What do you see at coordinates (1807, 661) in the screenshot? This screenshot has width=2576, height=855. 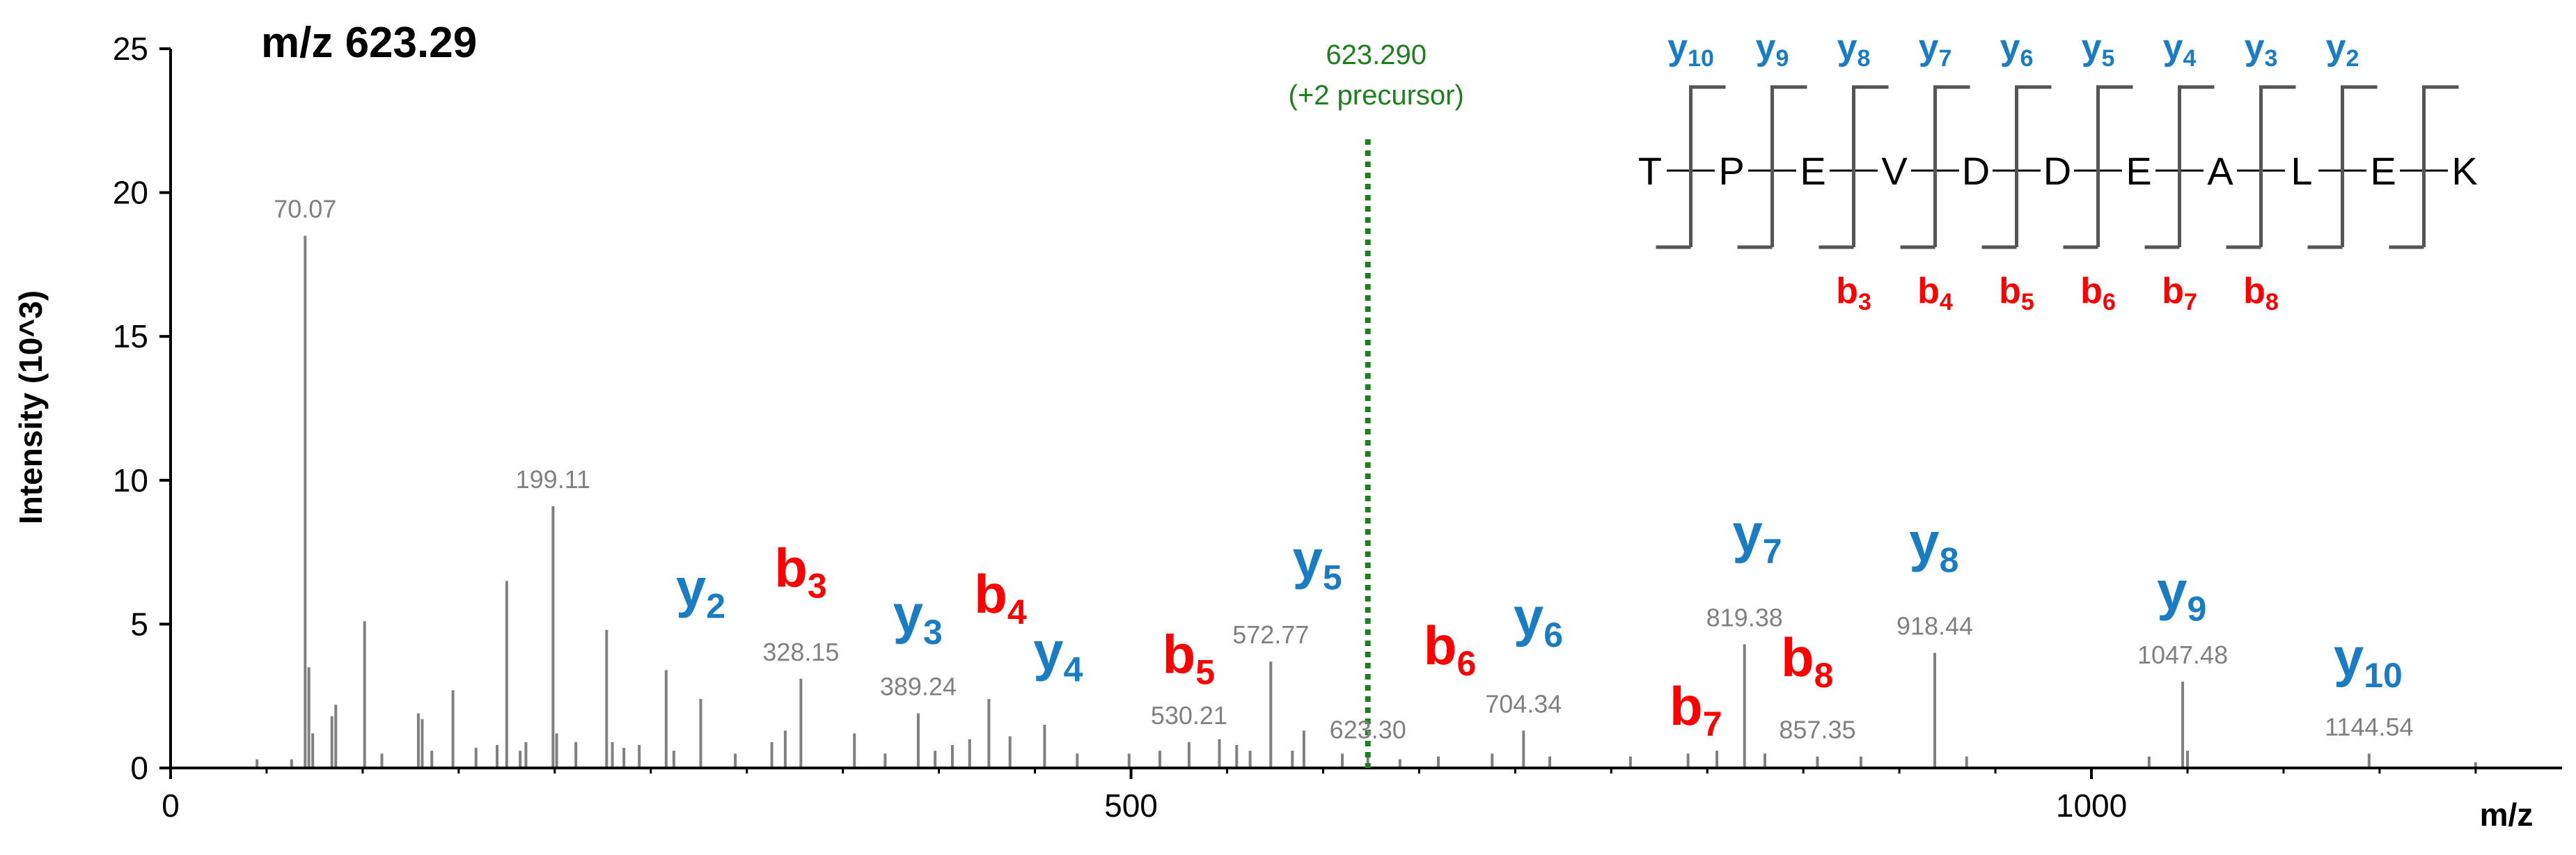 I see `b-ion-label: b8` at bounding box center [1807, 661].